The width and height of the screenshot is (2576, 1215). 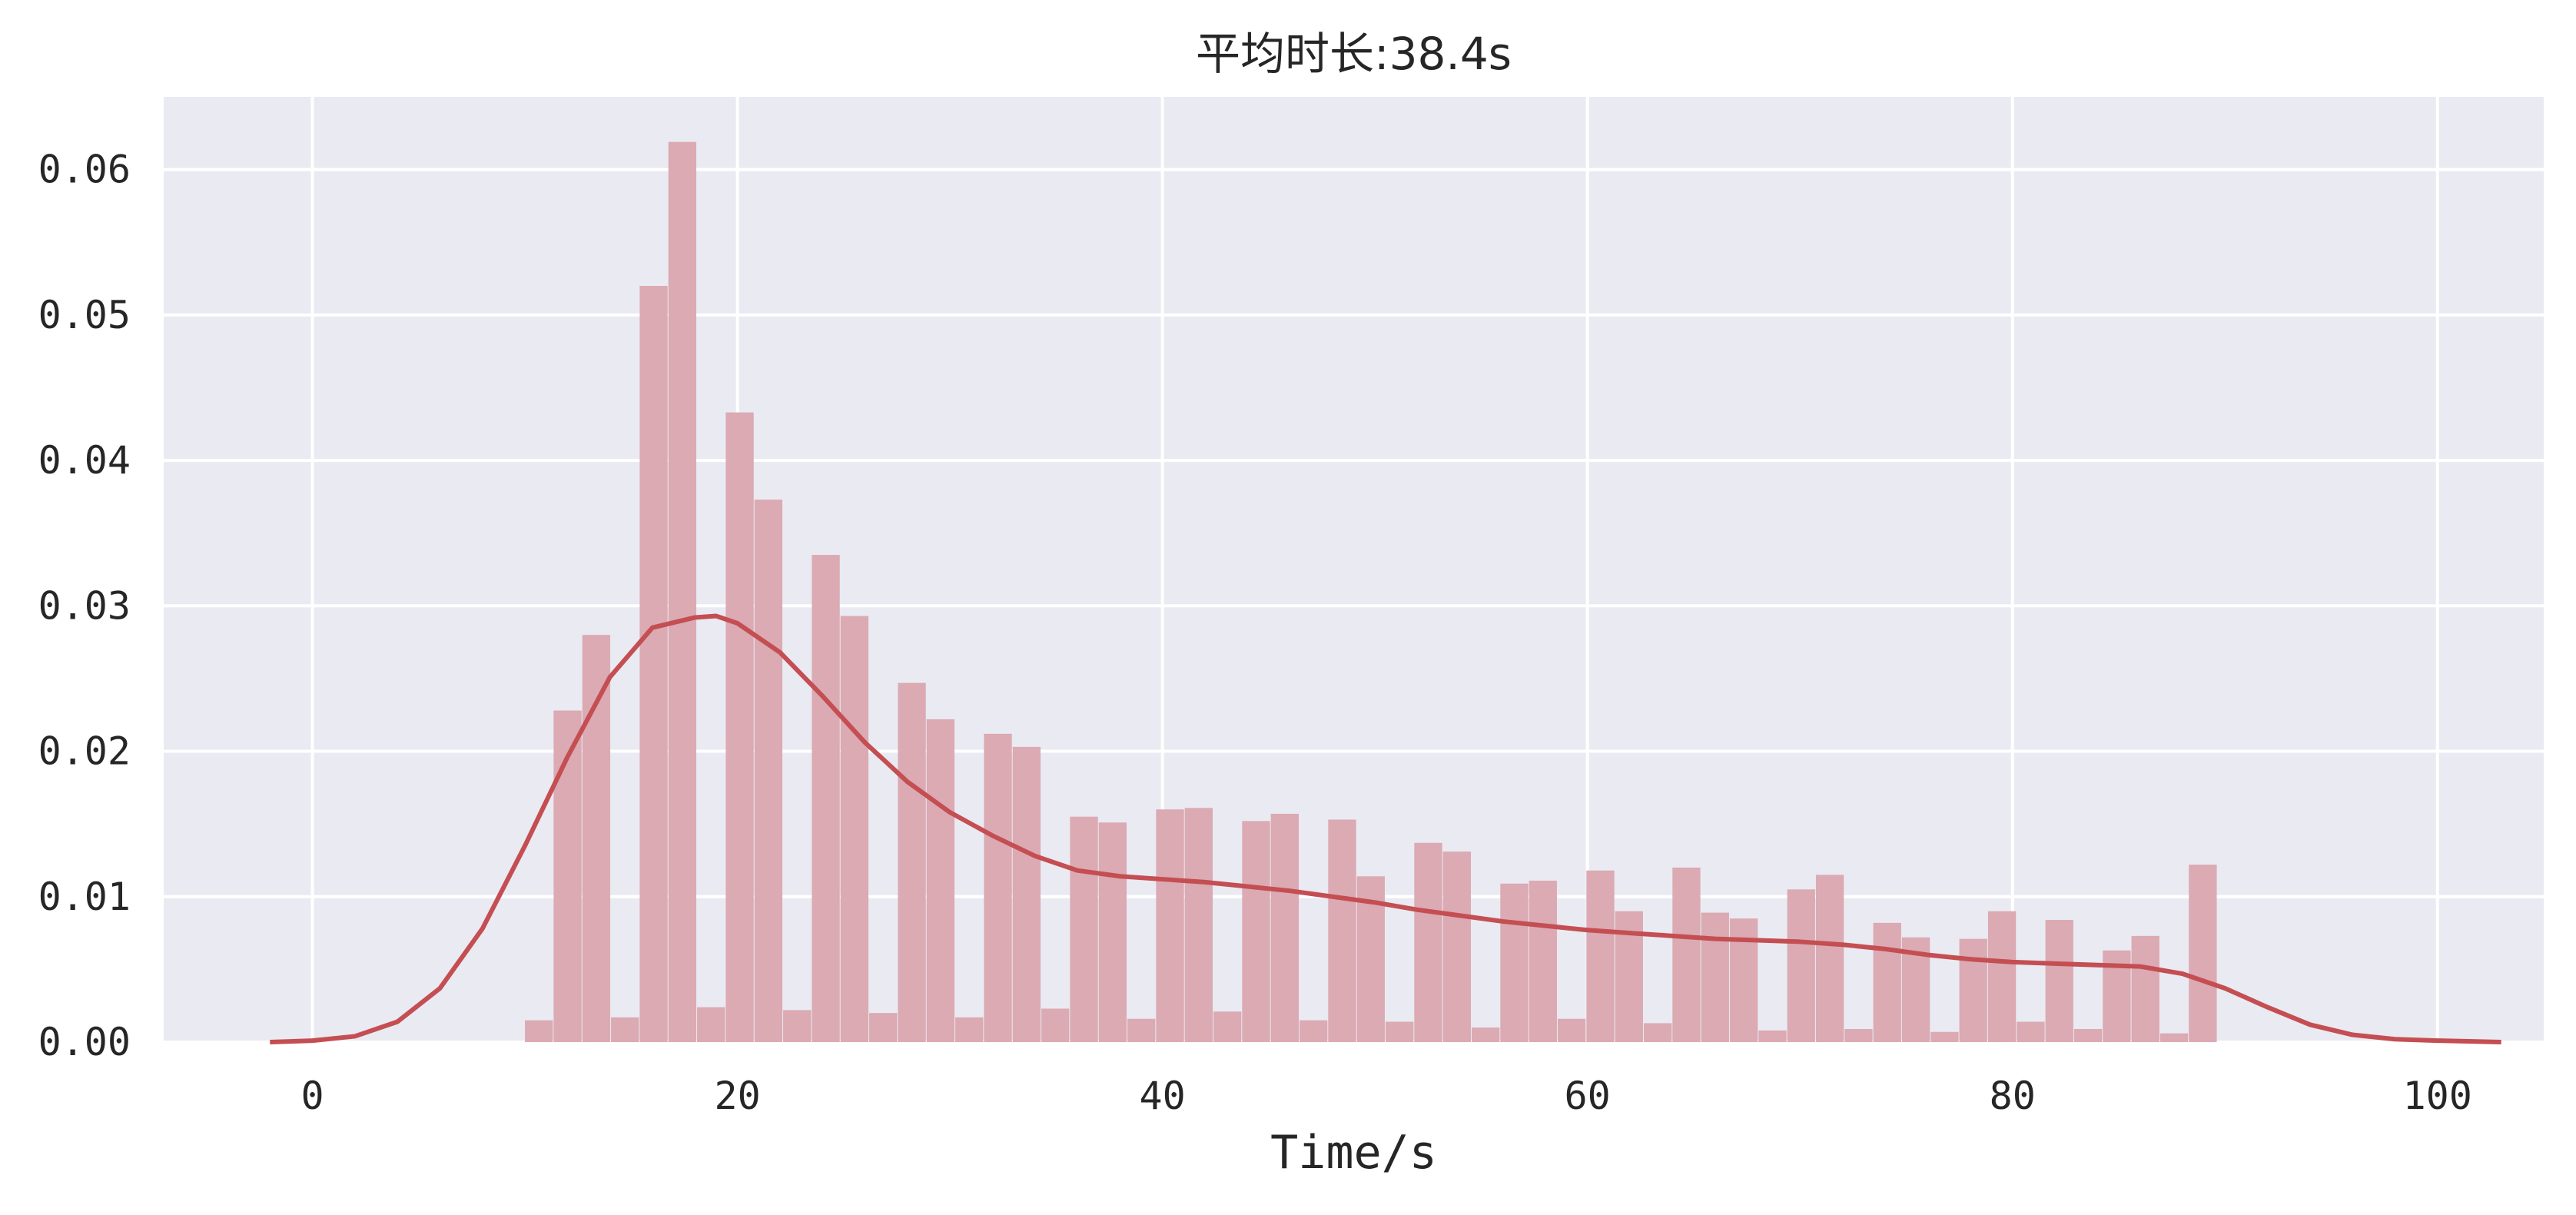 I want to click on y-tick-label: 0.04, so click(x=84, y=461).